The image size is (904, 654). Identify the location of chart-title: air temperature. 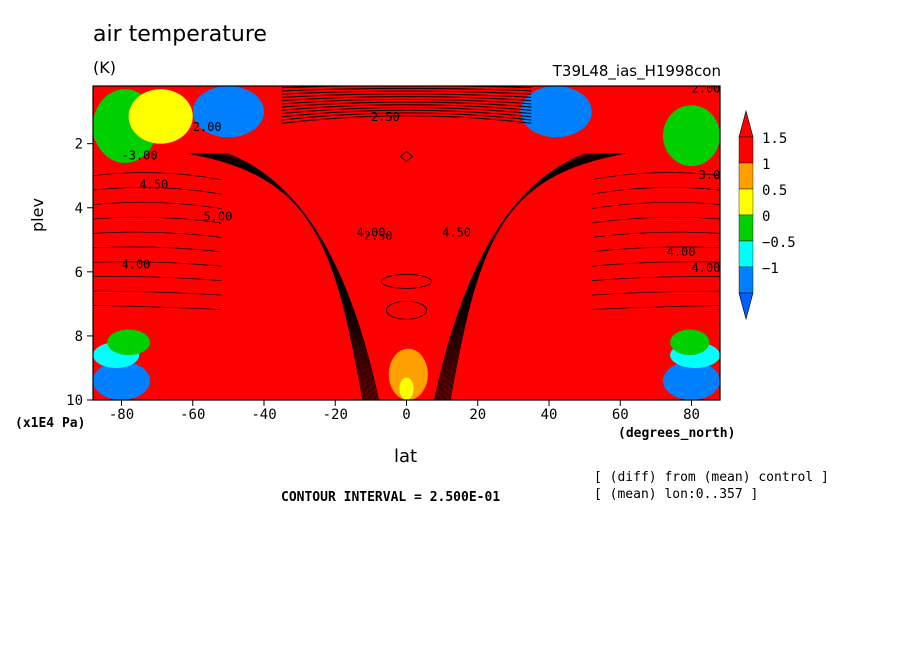
(180, 34).